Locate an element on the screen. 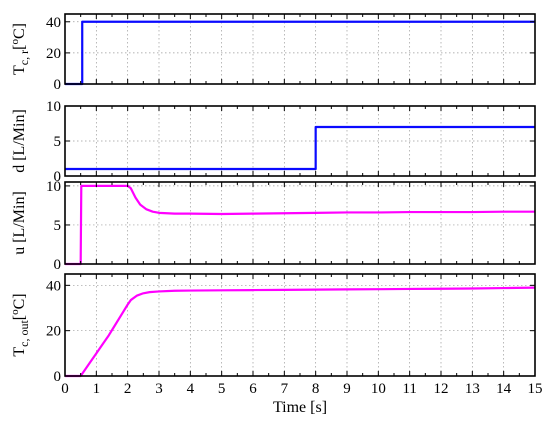 The height and width of the screenshot is (422, 550). x-tick-label: 5 is located at coordinates (222, 389).